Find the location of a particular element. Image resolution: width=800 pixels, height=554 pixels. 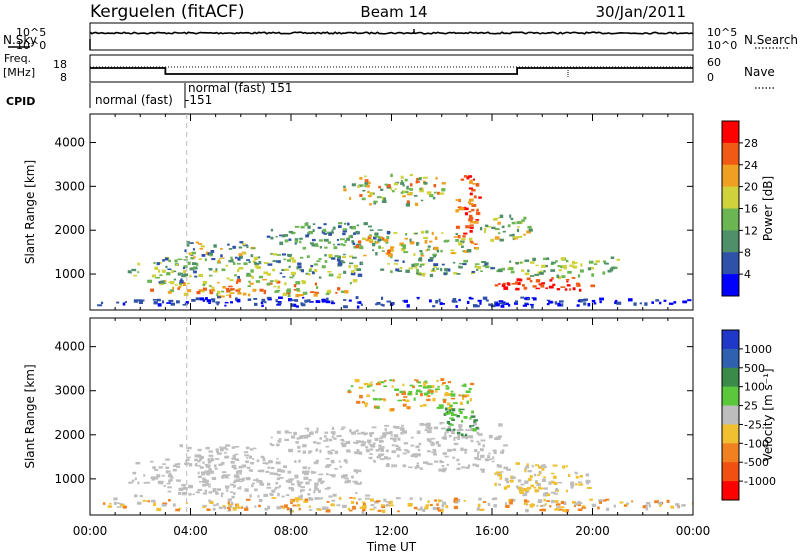

power-colorbar-tick-label: 4 is located at coordinates (747, 274).